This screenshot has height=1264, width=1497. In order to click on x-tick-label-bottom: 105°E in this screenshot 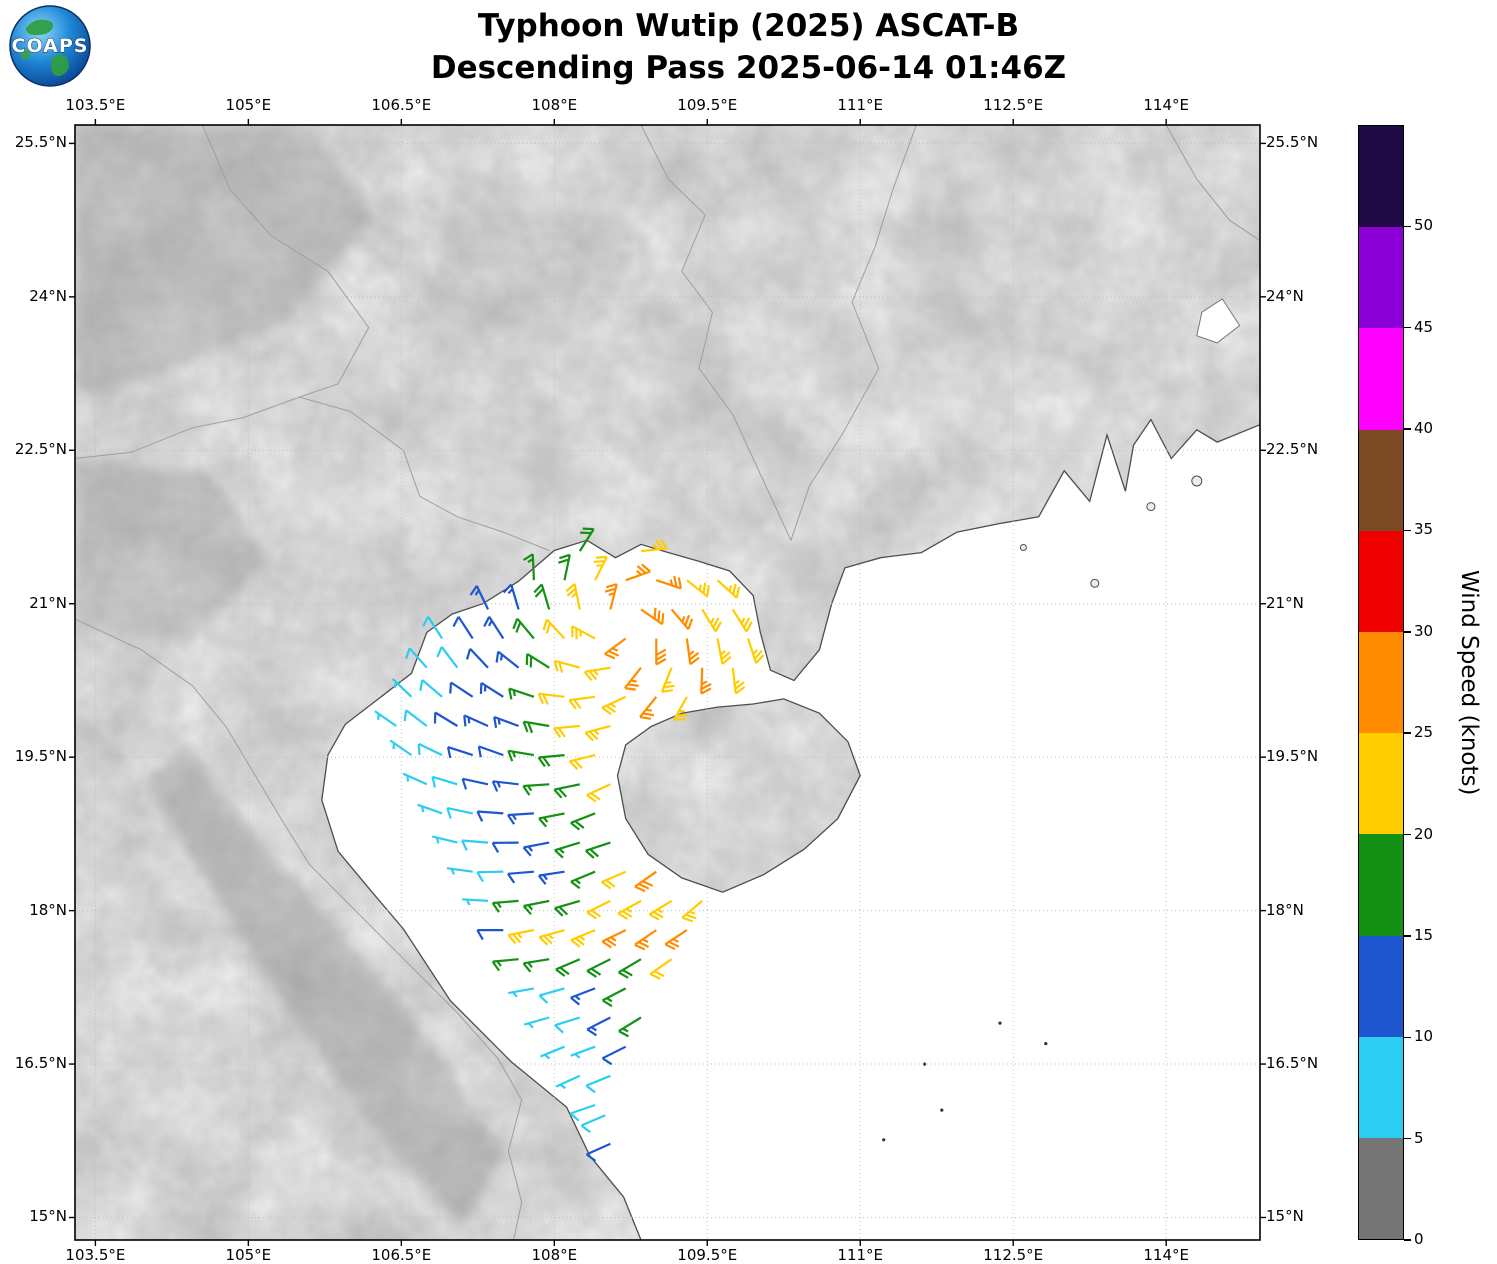, I will do `click(248, 1255)`.